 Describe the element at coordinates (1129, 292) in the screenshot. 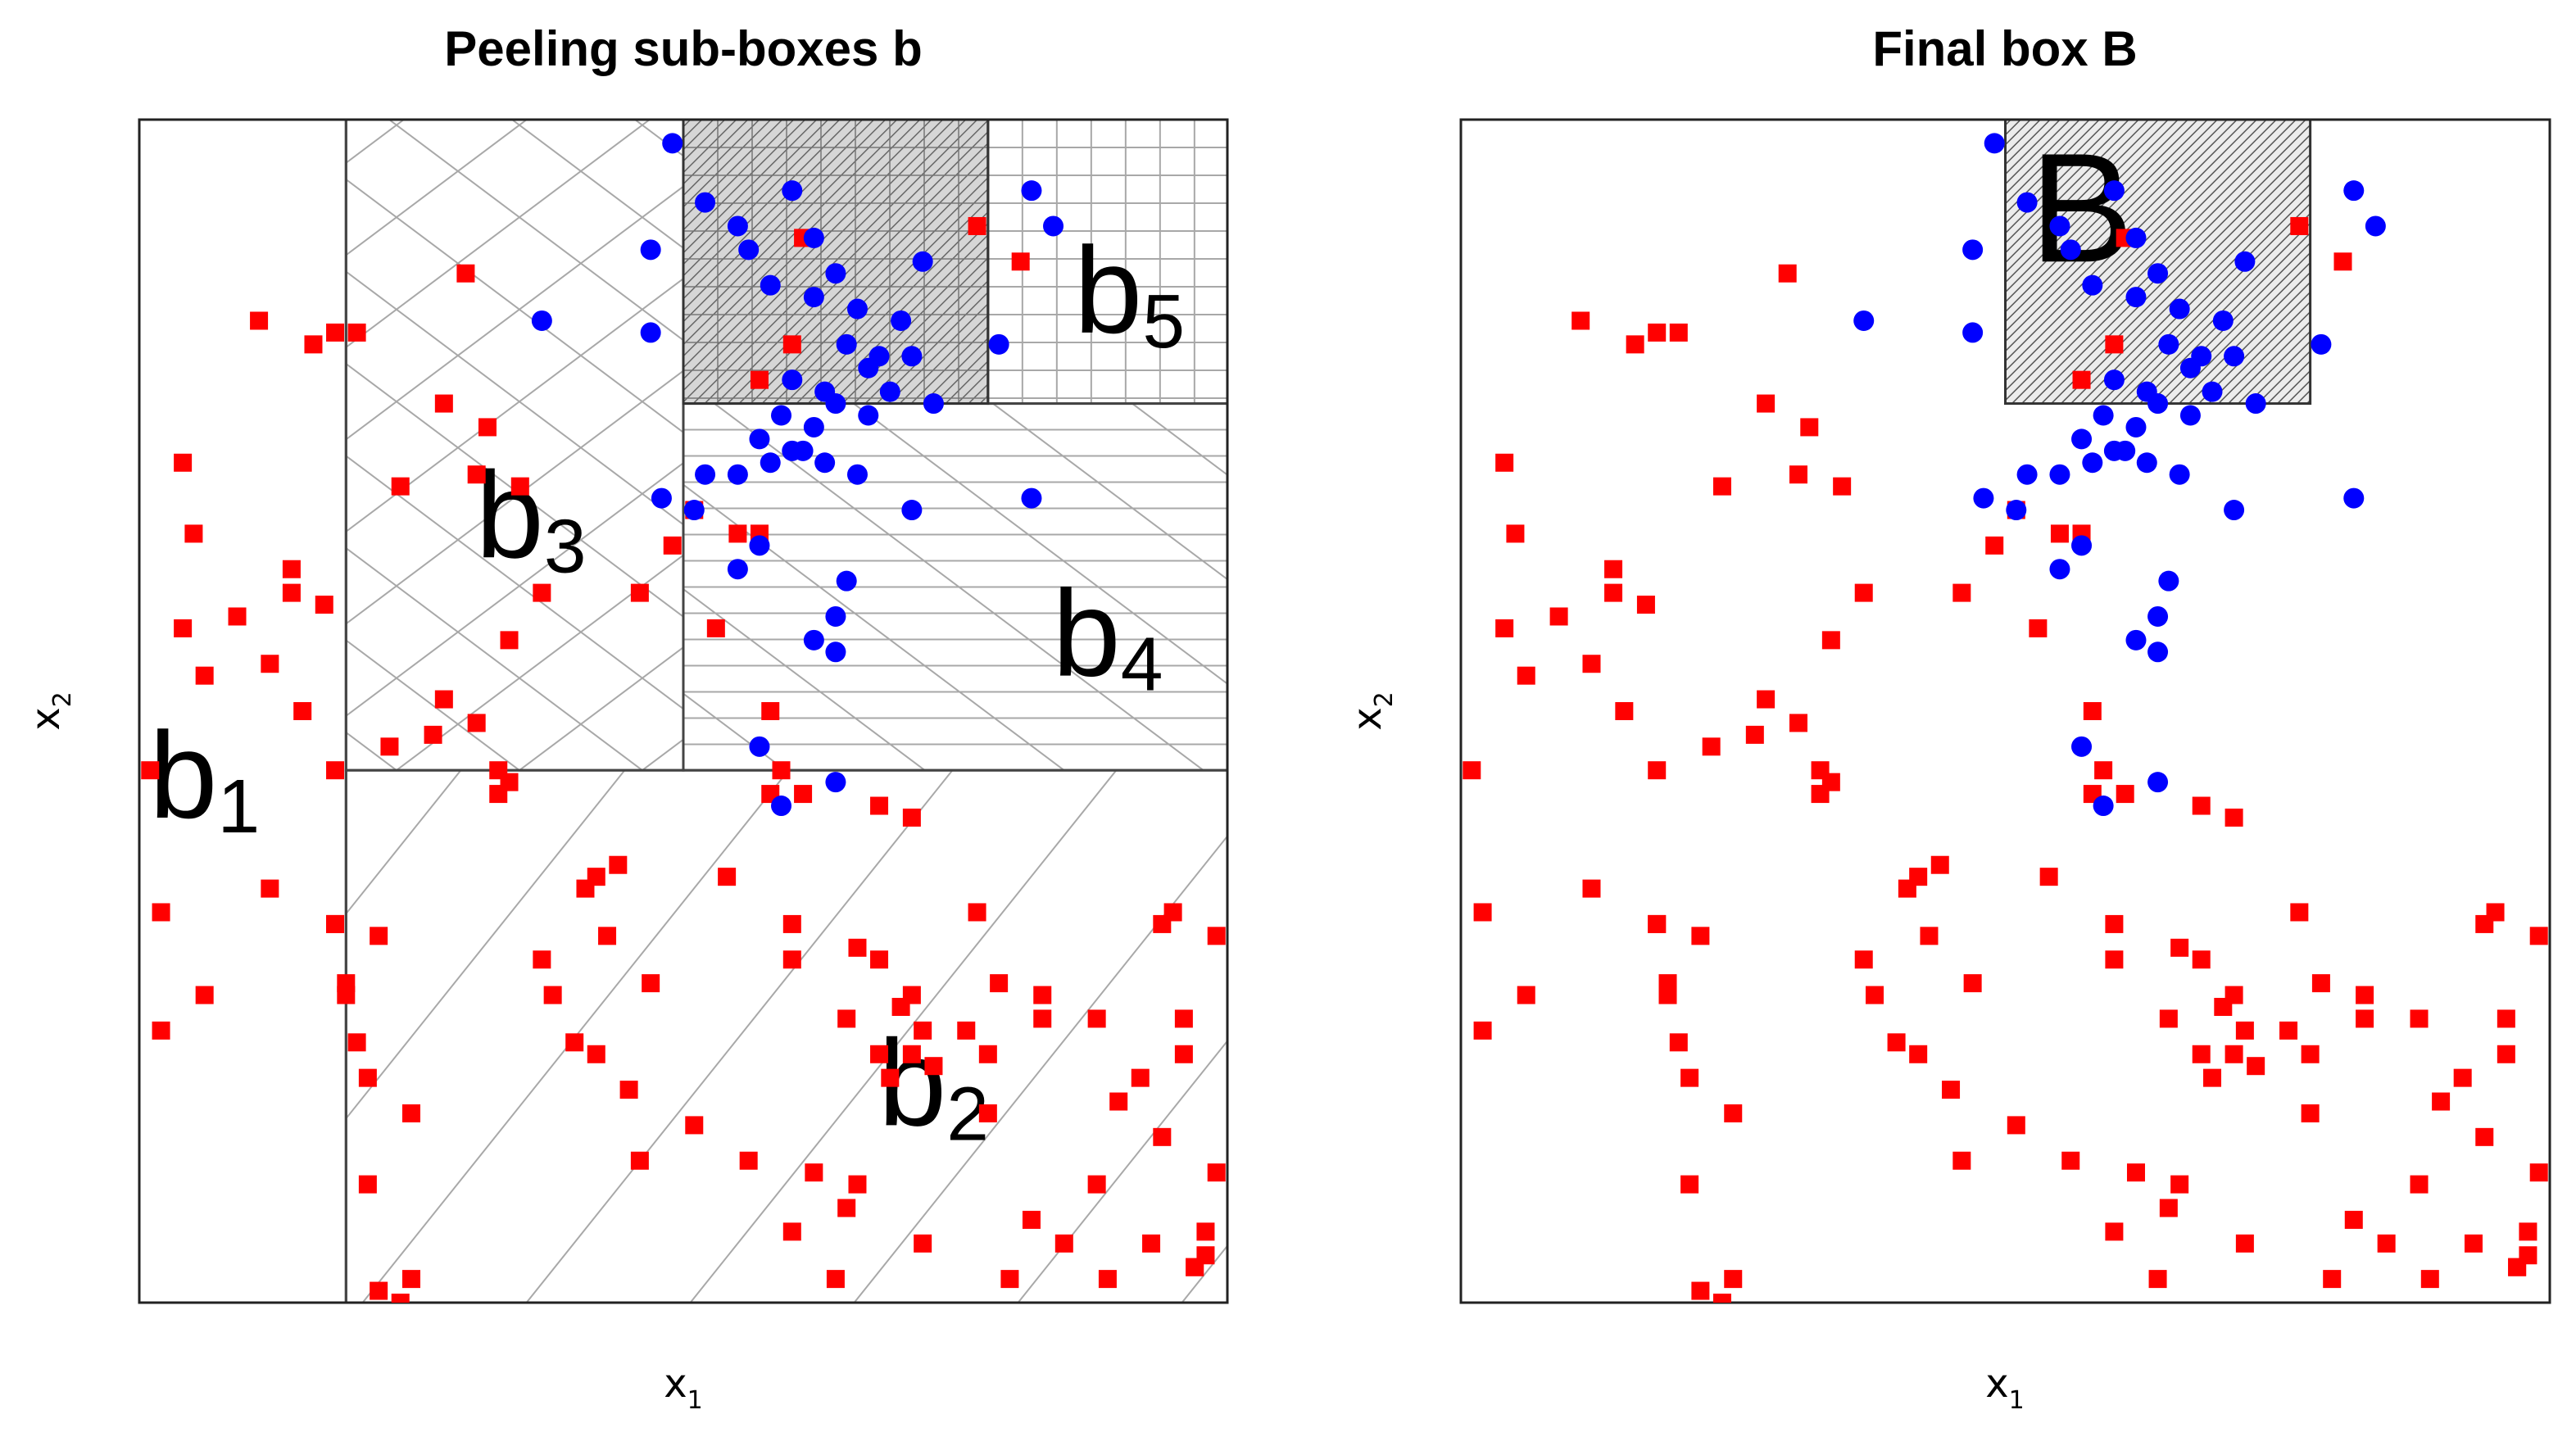

I see `box-label-b5-left: b5` at that location.